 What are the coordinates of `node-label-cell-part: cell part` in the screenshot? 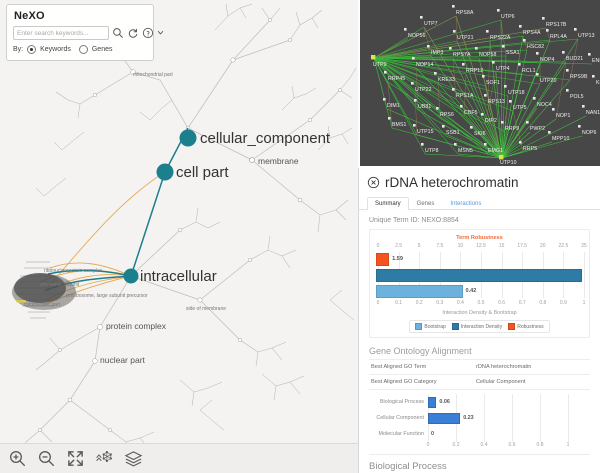 It's located at (202, 172).